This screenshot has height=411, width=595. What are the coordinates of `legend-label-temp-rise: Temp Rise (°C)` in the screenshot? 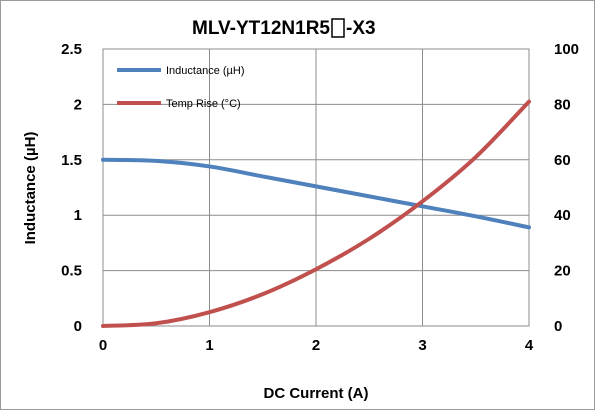 It's located at (203, 104).